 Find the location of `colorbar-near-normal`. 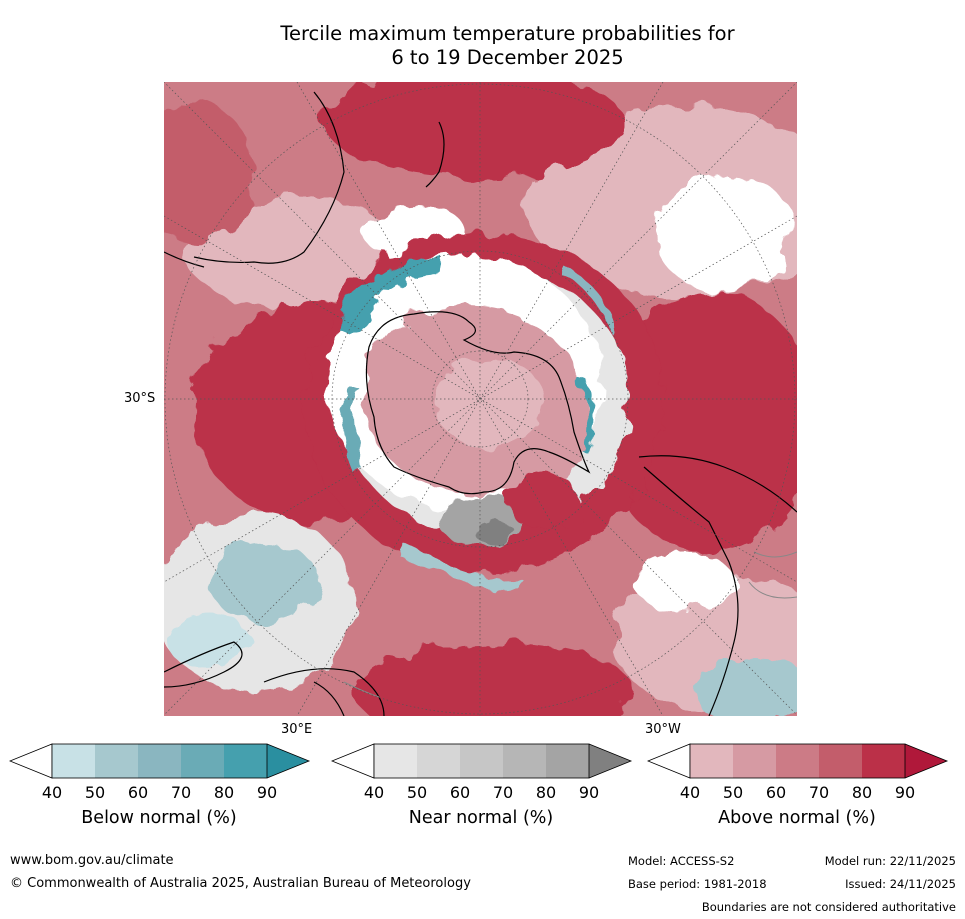

colorbar-near-normal is located at coordinates (481, 764).